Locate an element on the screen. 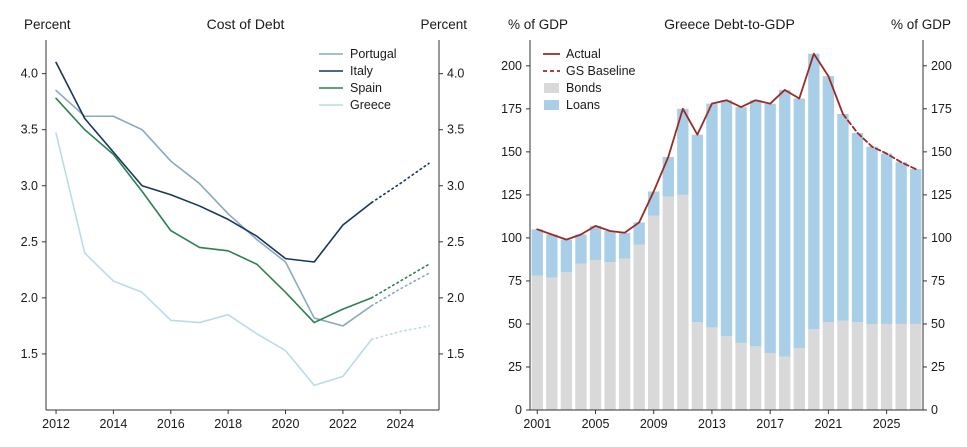  svg-text: Portugal is located at coordinates (373, 54).